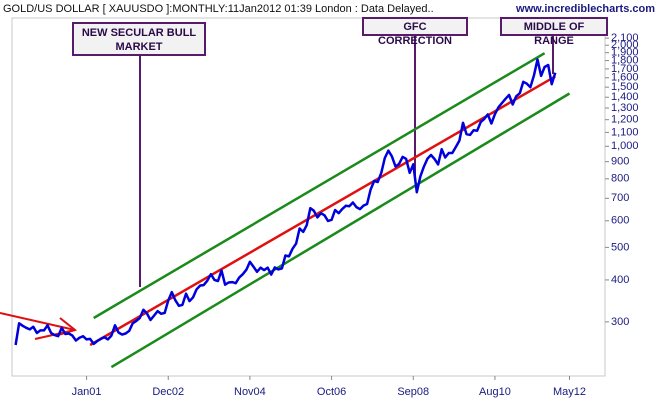 The width and height of the screenshot is (660, 405). I want to click on annotation: MIDDLE OF RANGE, so click(554, 32).